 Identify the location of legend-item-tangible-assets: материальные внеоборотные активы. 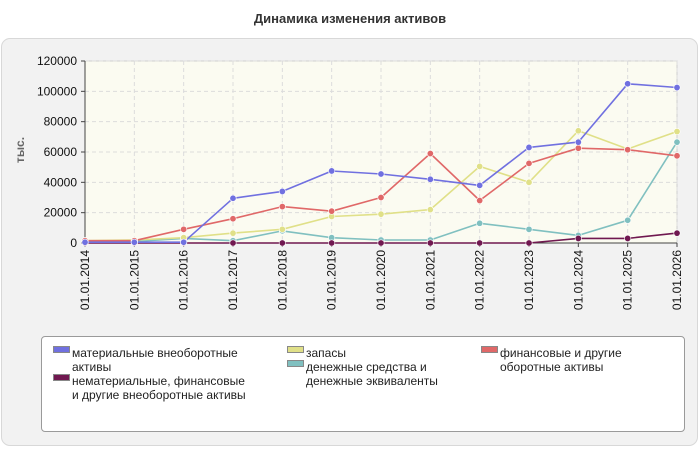
(162, 360).